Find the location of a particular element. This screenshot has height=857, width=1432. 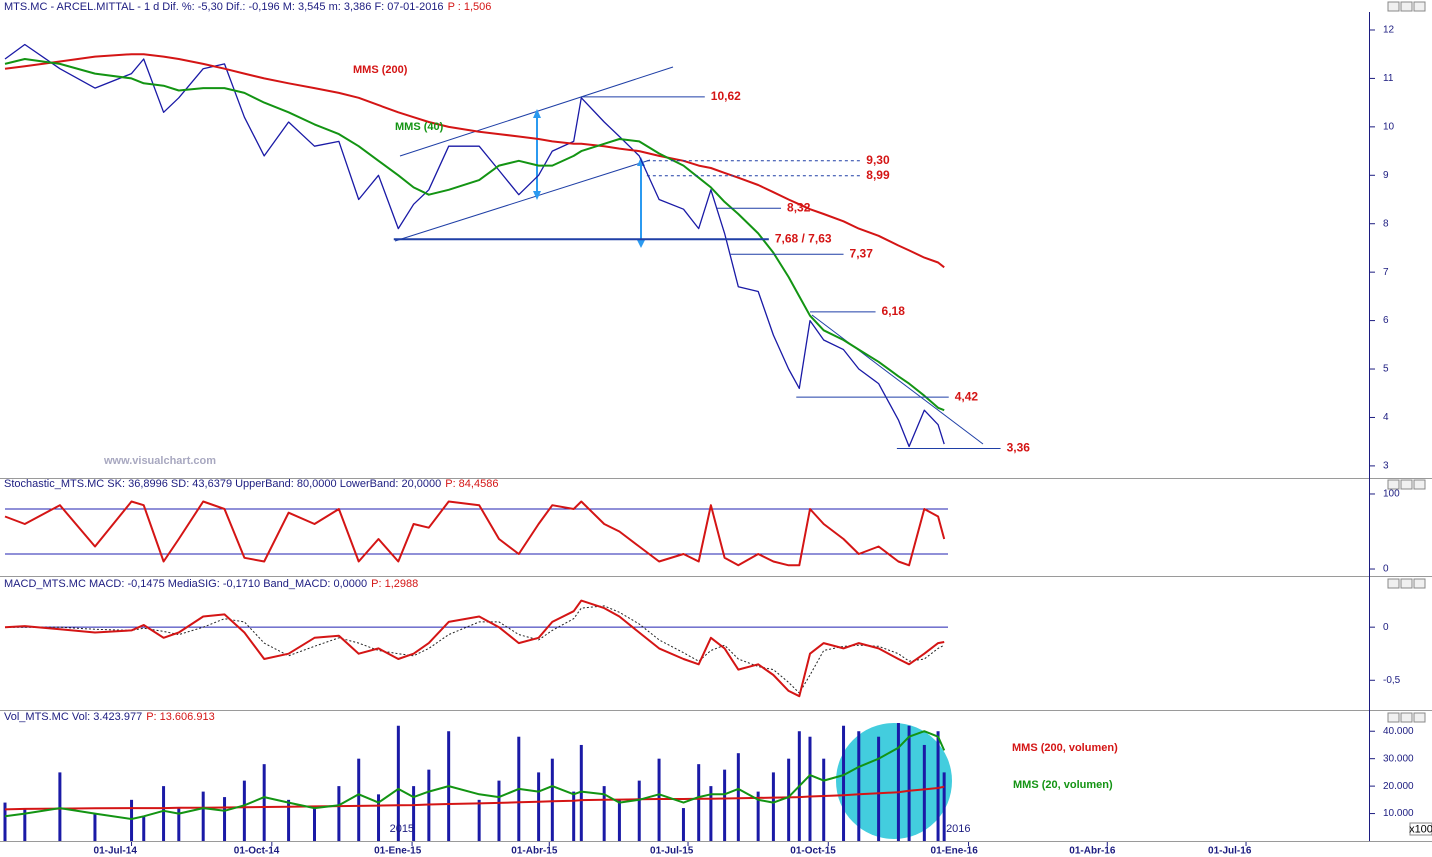

level-label: 6,18 is located at coordinates (894, 311).